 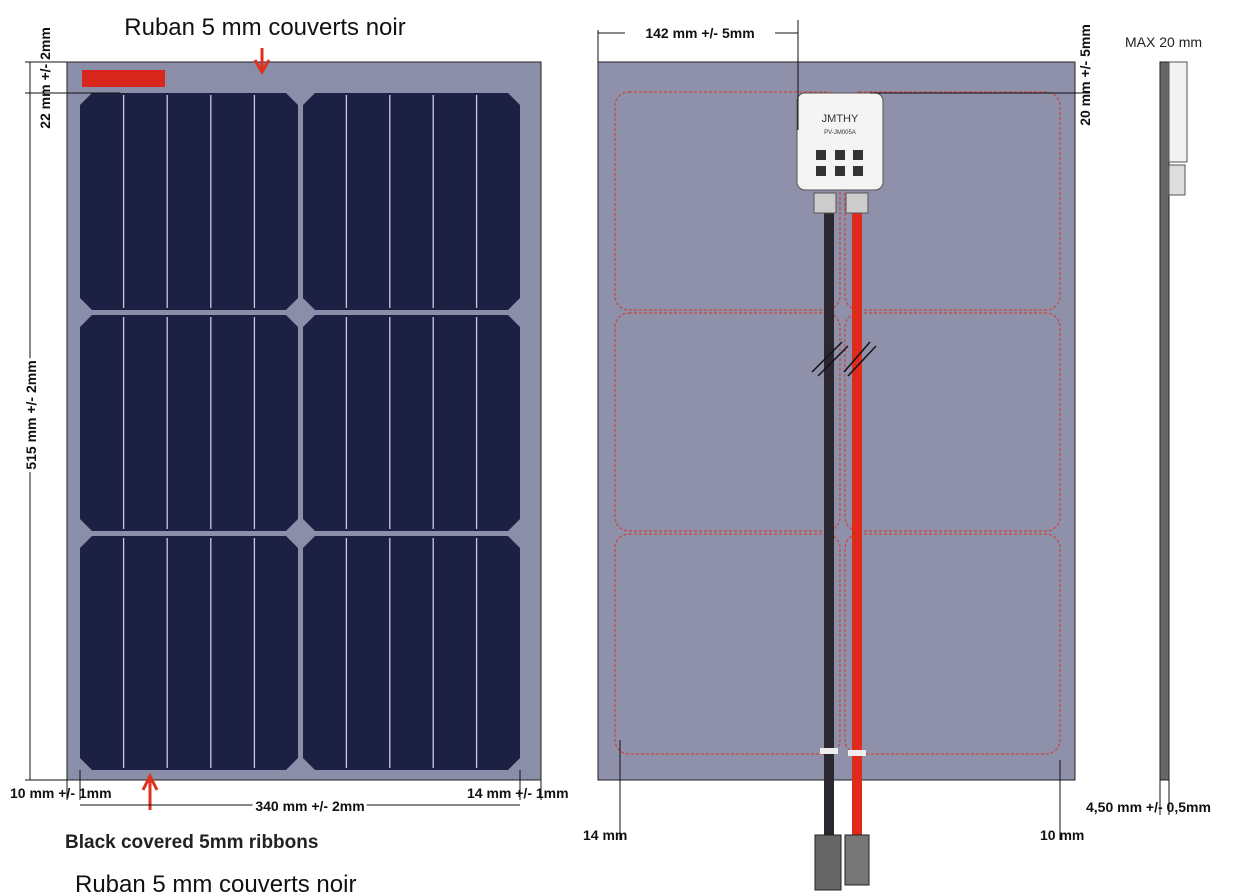 What do you see at coordinates (839, 163) in the screenshot?
I see `box-icons` at bounding box center [839, 163].